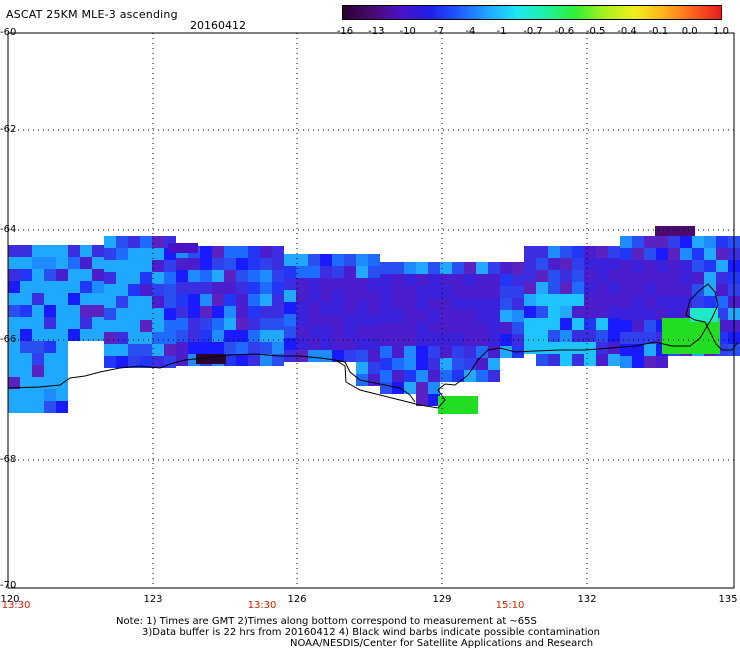 This screenshot has width=740, height=650. What do you see at coordinates (595, 31) in the screenshot?
I see `colorbar-tick-label: -0.5` at bounding box center [595, 31].